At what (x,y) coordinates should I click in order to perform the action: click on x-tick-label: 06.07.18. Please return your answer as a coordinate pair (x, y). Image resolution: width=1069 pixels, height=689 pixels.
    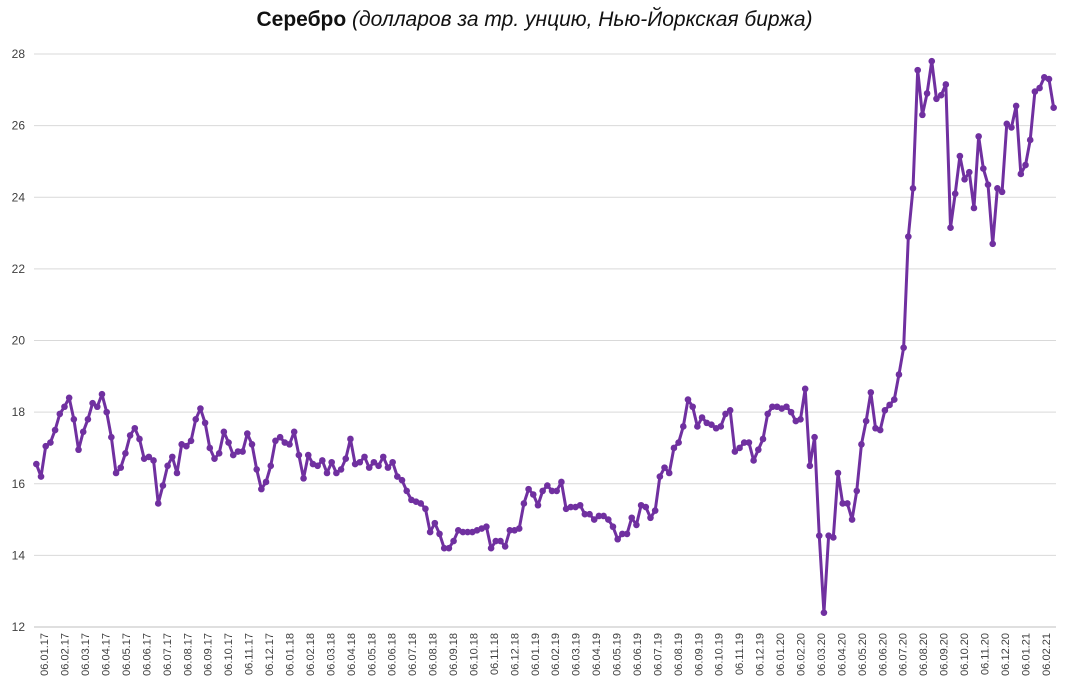
    Looking at the image, I should click on (413, 654).